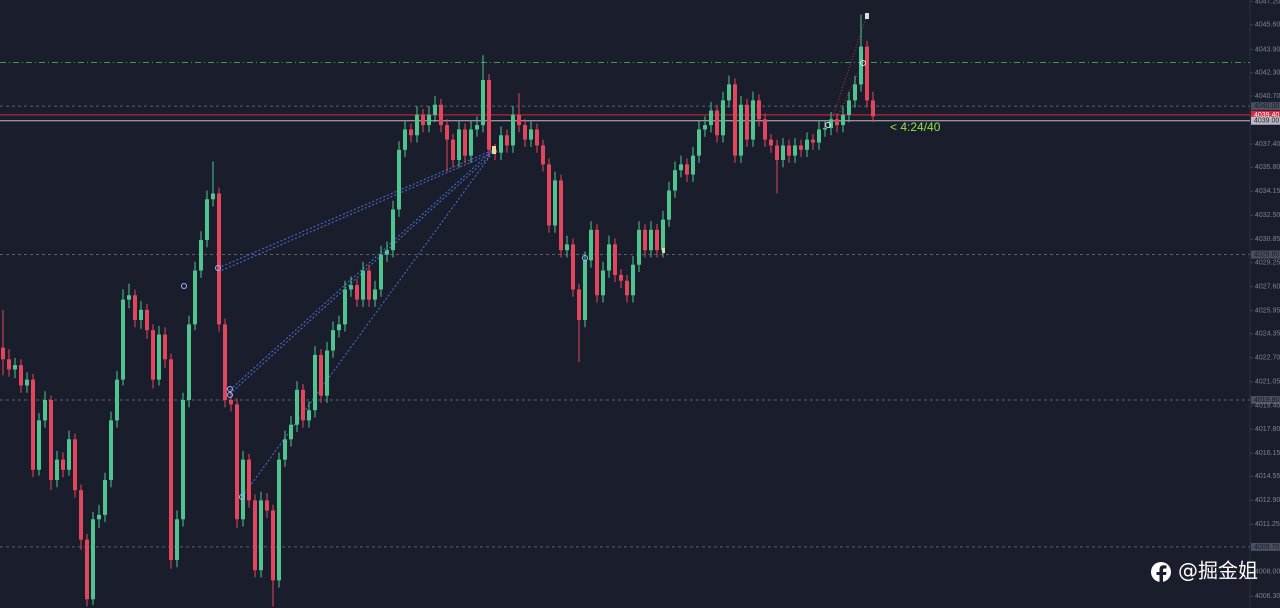  Describe the element at coordinates (1267, 73) in the screenshot. I see `y-tick-label: 4042.30` at that location.